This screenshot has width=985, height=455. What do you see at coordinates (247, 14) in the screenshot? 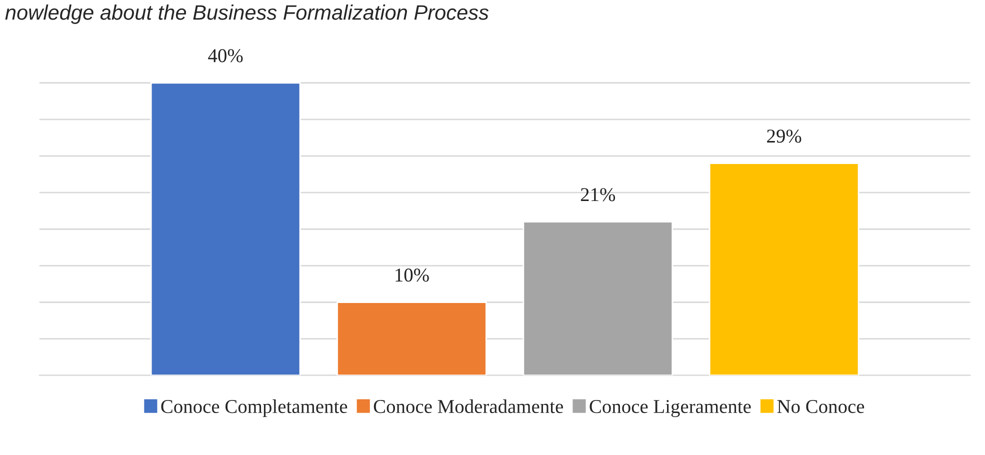
I see `chart-title: nowledge about the Business Formalization Process` at bounding box center [247, 14].